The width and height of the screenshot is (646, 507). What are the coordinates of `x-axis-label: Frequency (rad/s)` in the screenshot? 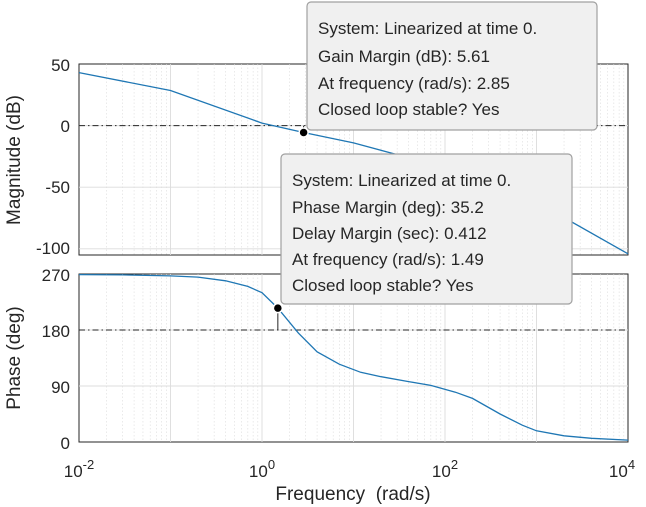 It's located at (352, 494).